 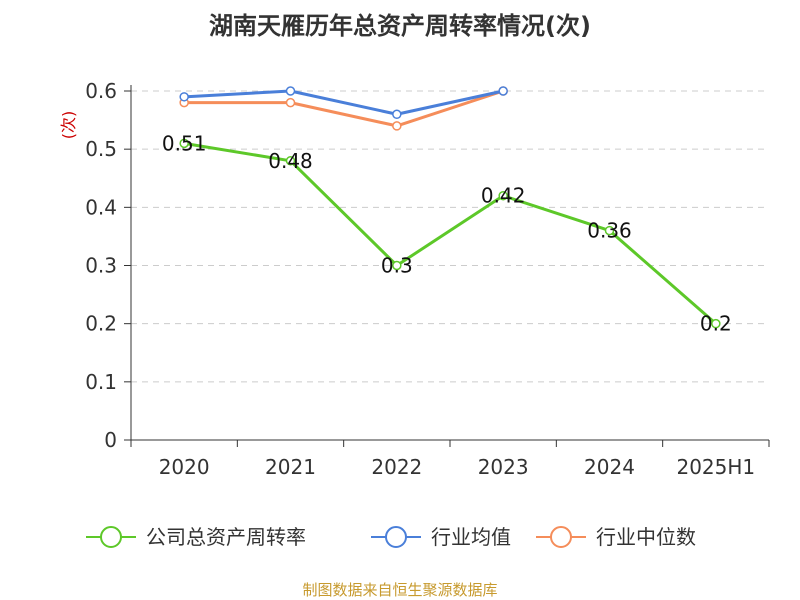 What do you see at coordinates (609, 467) in the screenshot?
I see `x-tick-label: 2024` at bounding box center [609, 467].